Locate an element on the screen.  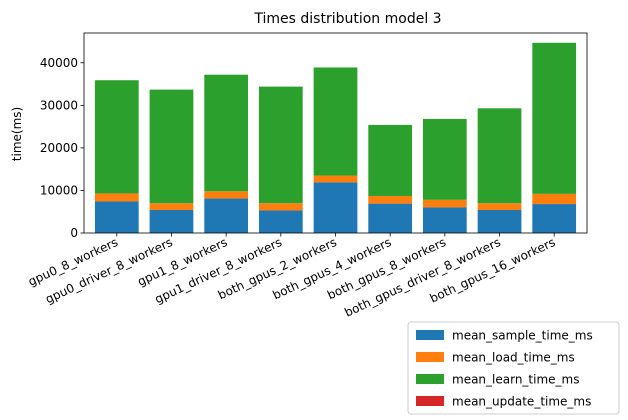
y-tick-label: 0 is located at coordinates (74, 233).